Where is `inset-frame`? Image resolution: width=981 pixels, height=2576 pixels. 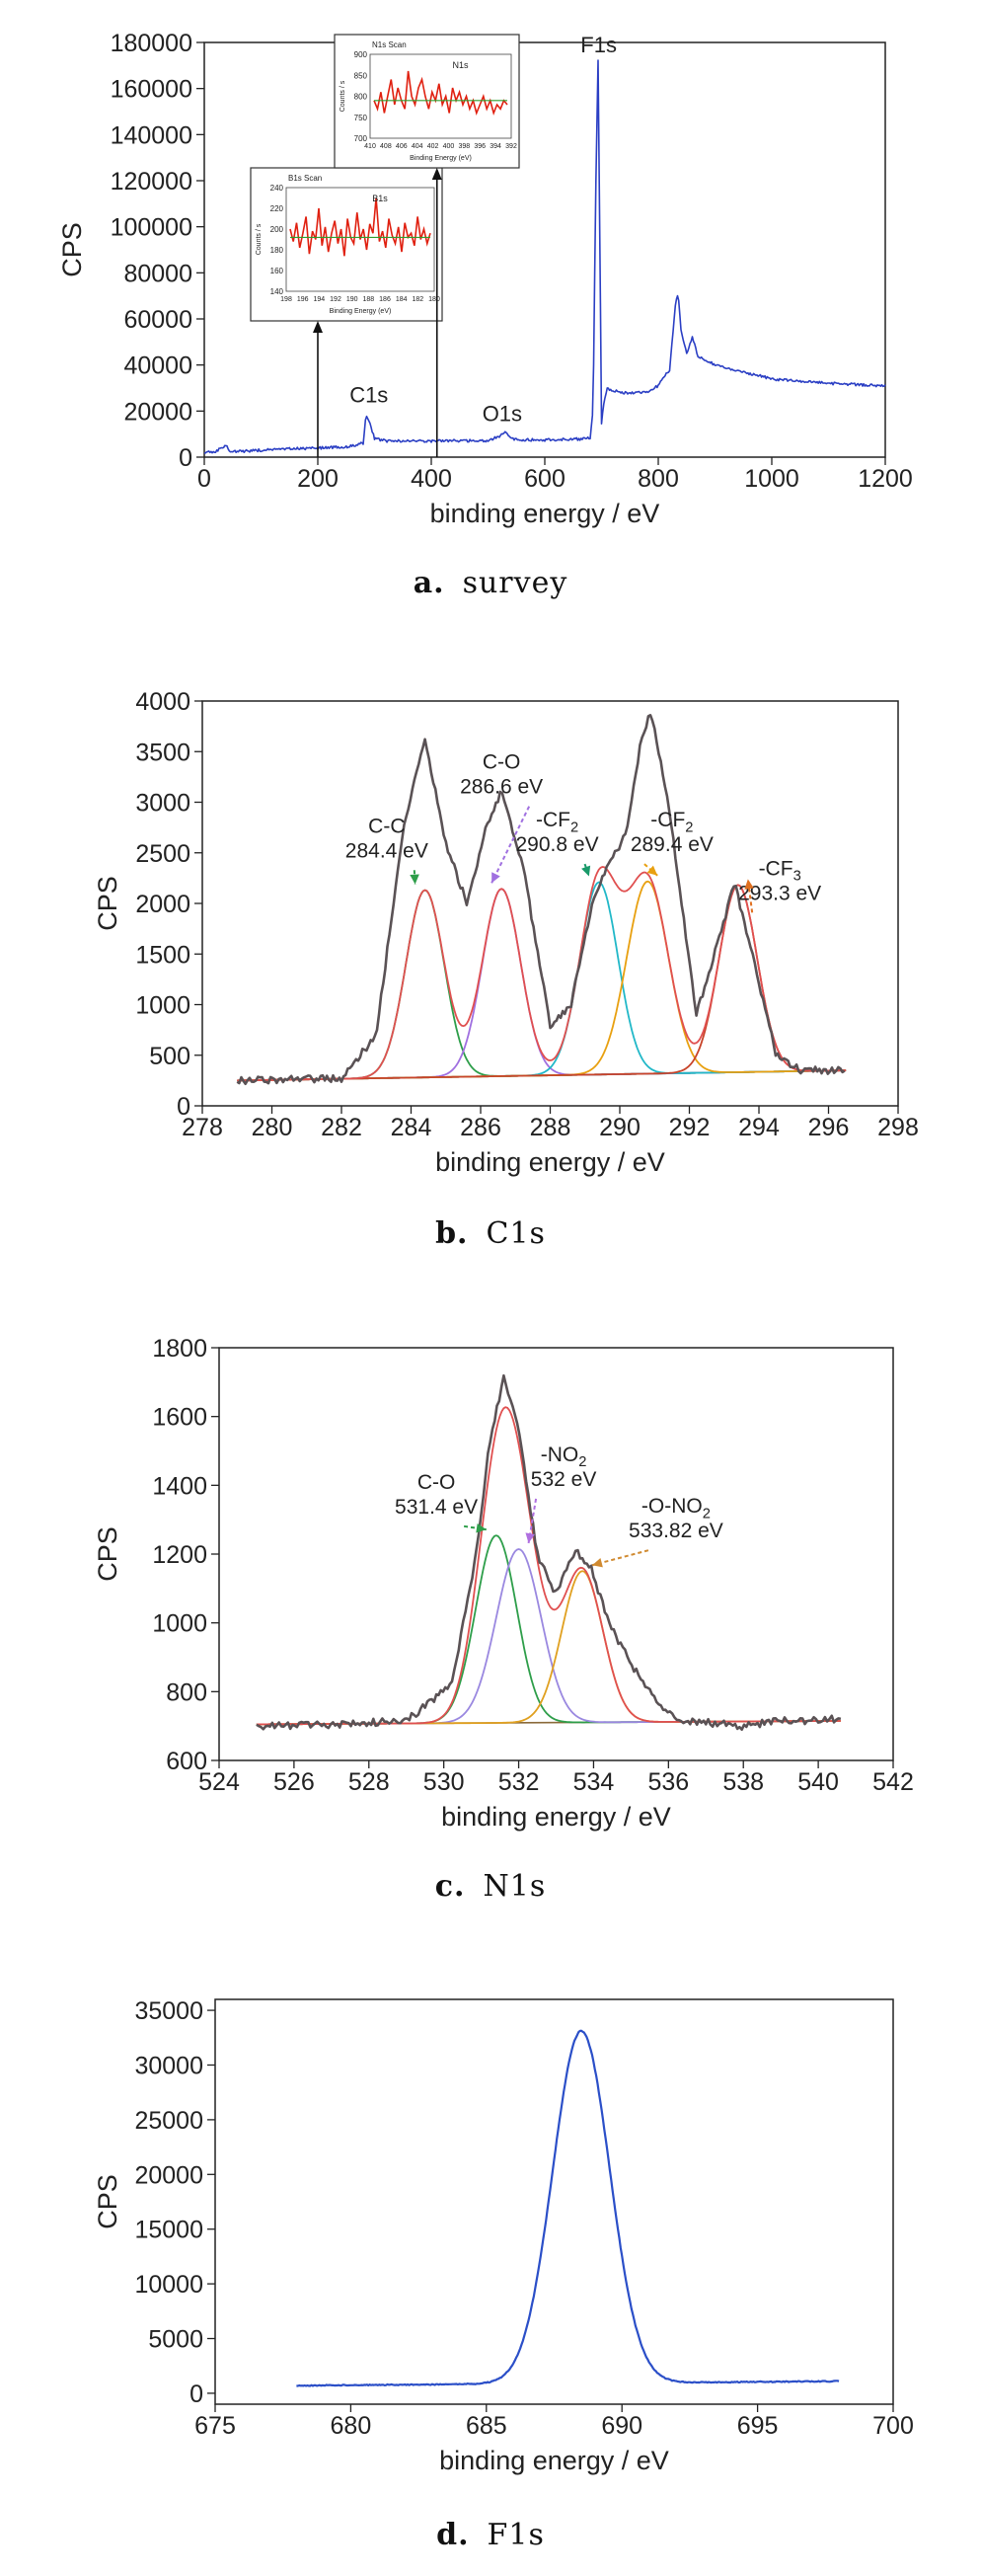
inset-frame is located at coordinates (346, 244).